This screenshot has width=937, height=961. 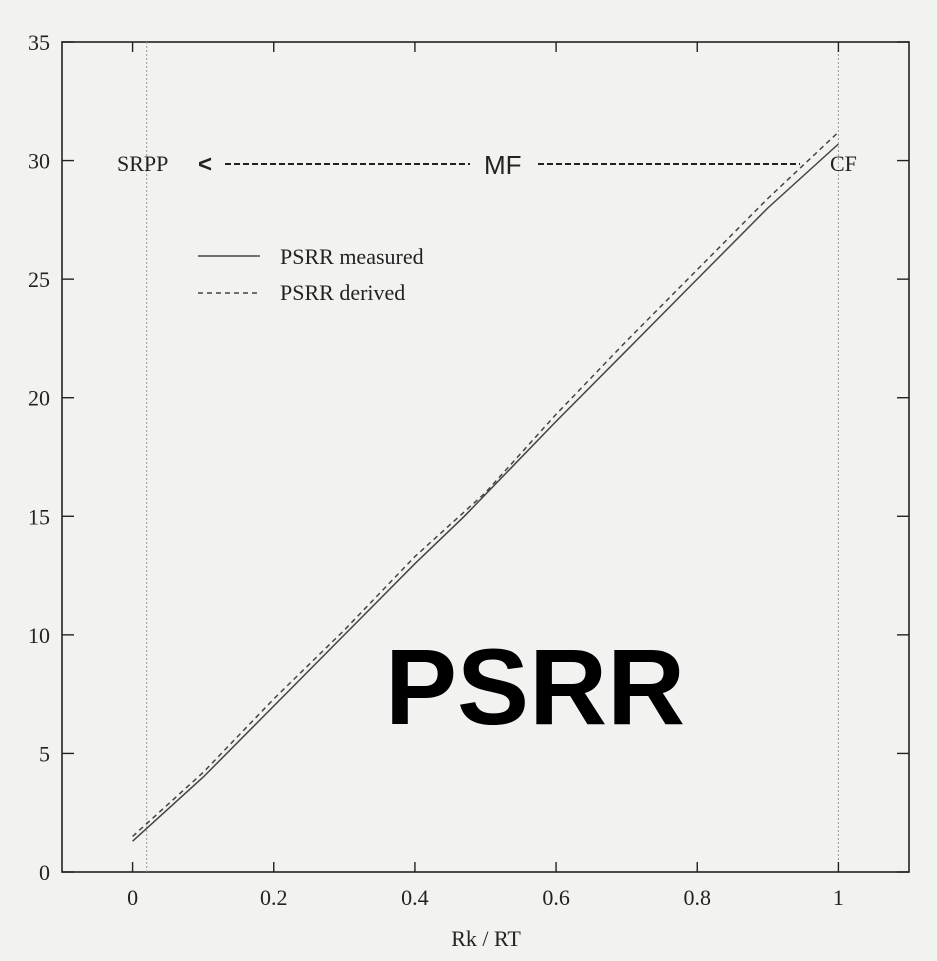 What do you see at coordinates (311, 274) in the screenshot?
I see `legend: PSRR measured PSRR derived` at bounding box center [311, 274].